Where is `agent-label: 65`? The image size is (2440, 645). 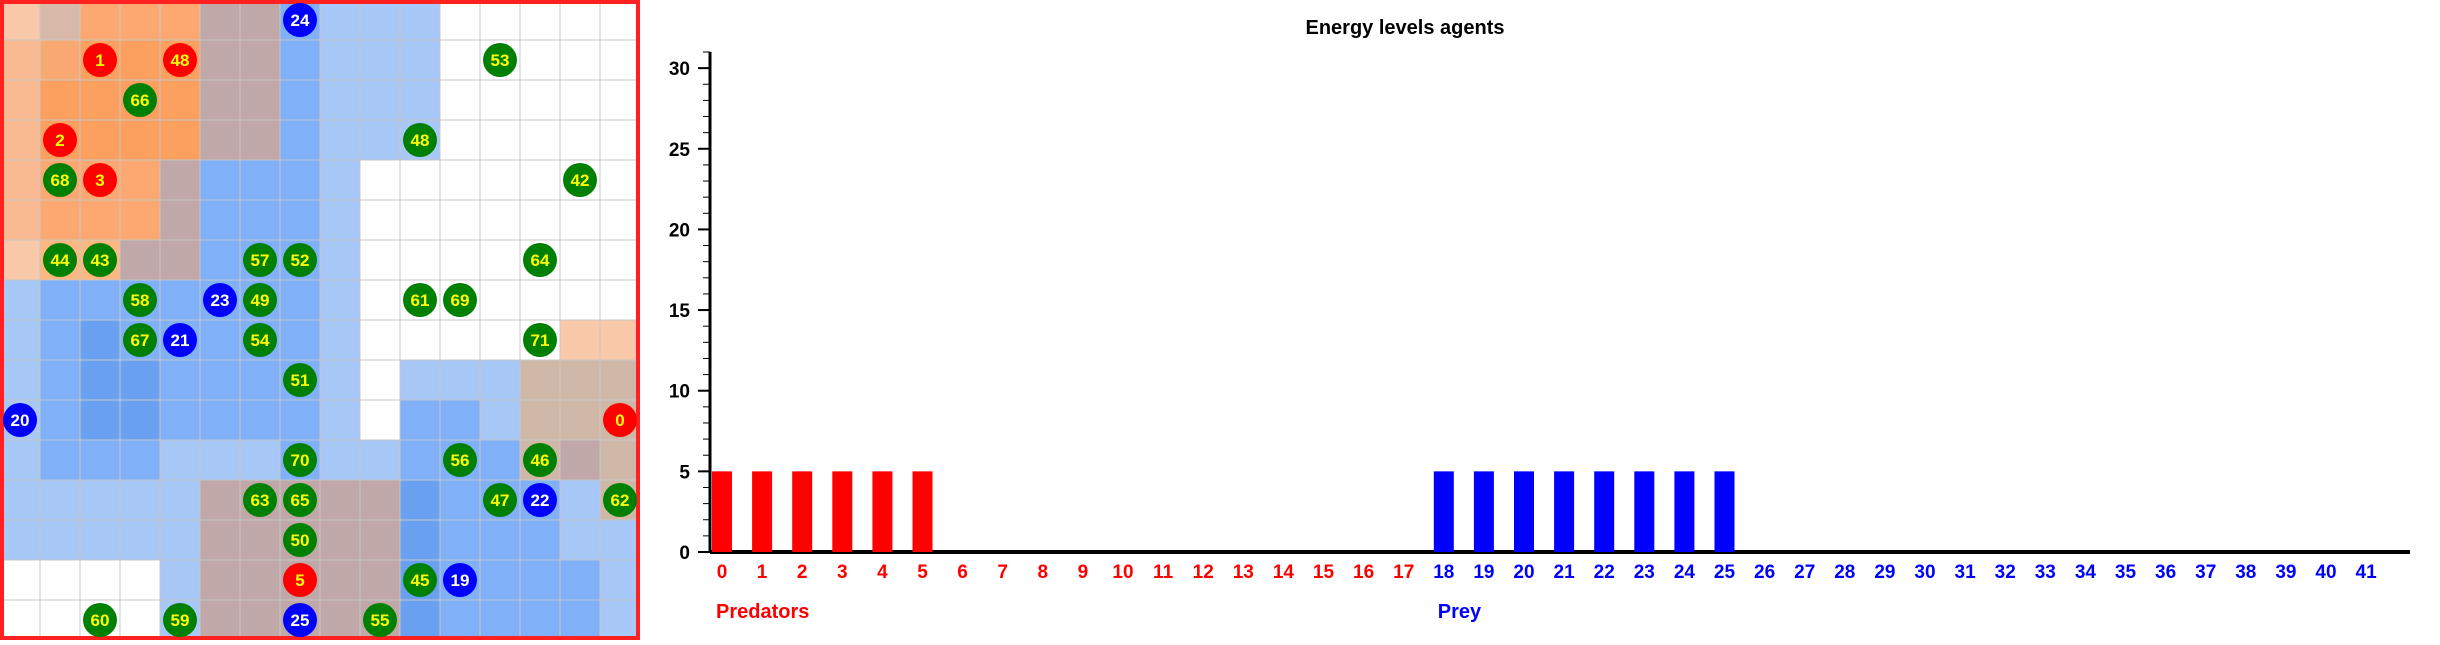 agent-label: 65 is located at coordinates (300, 500).